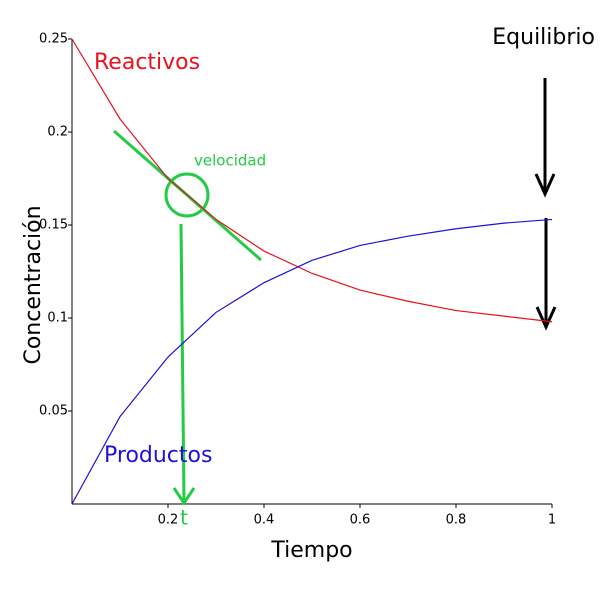 This screenshot has height=600, width=600. What do you see at coordinates (230, 161) in the screenshot?
I see `rate-label: velocidad` at bounding box center [230, 161].